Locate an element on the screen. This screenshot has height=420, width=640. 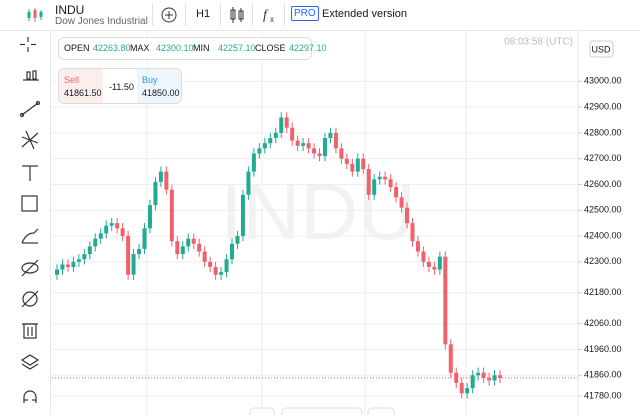
currency-box is located at coordinates (601, 49).